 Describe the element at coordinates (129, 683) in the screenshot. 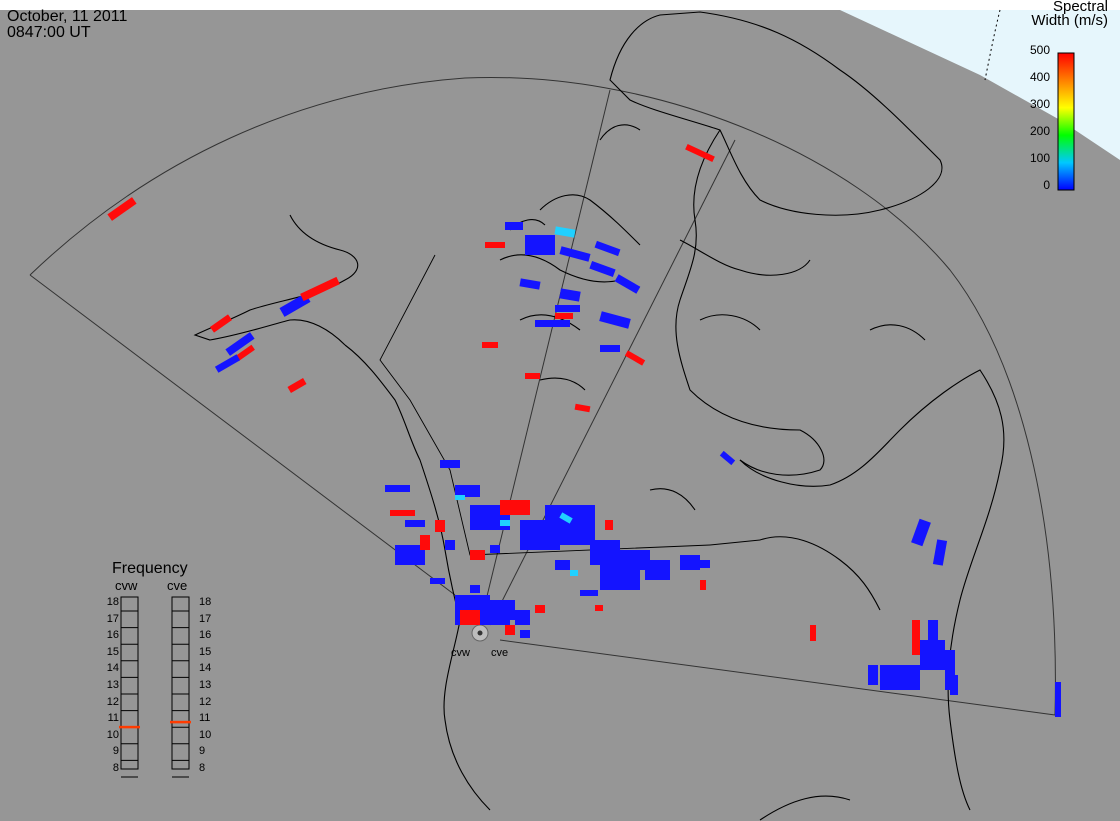

I see `cvw-frequency-bar` at that location.